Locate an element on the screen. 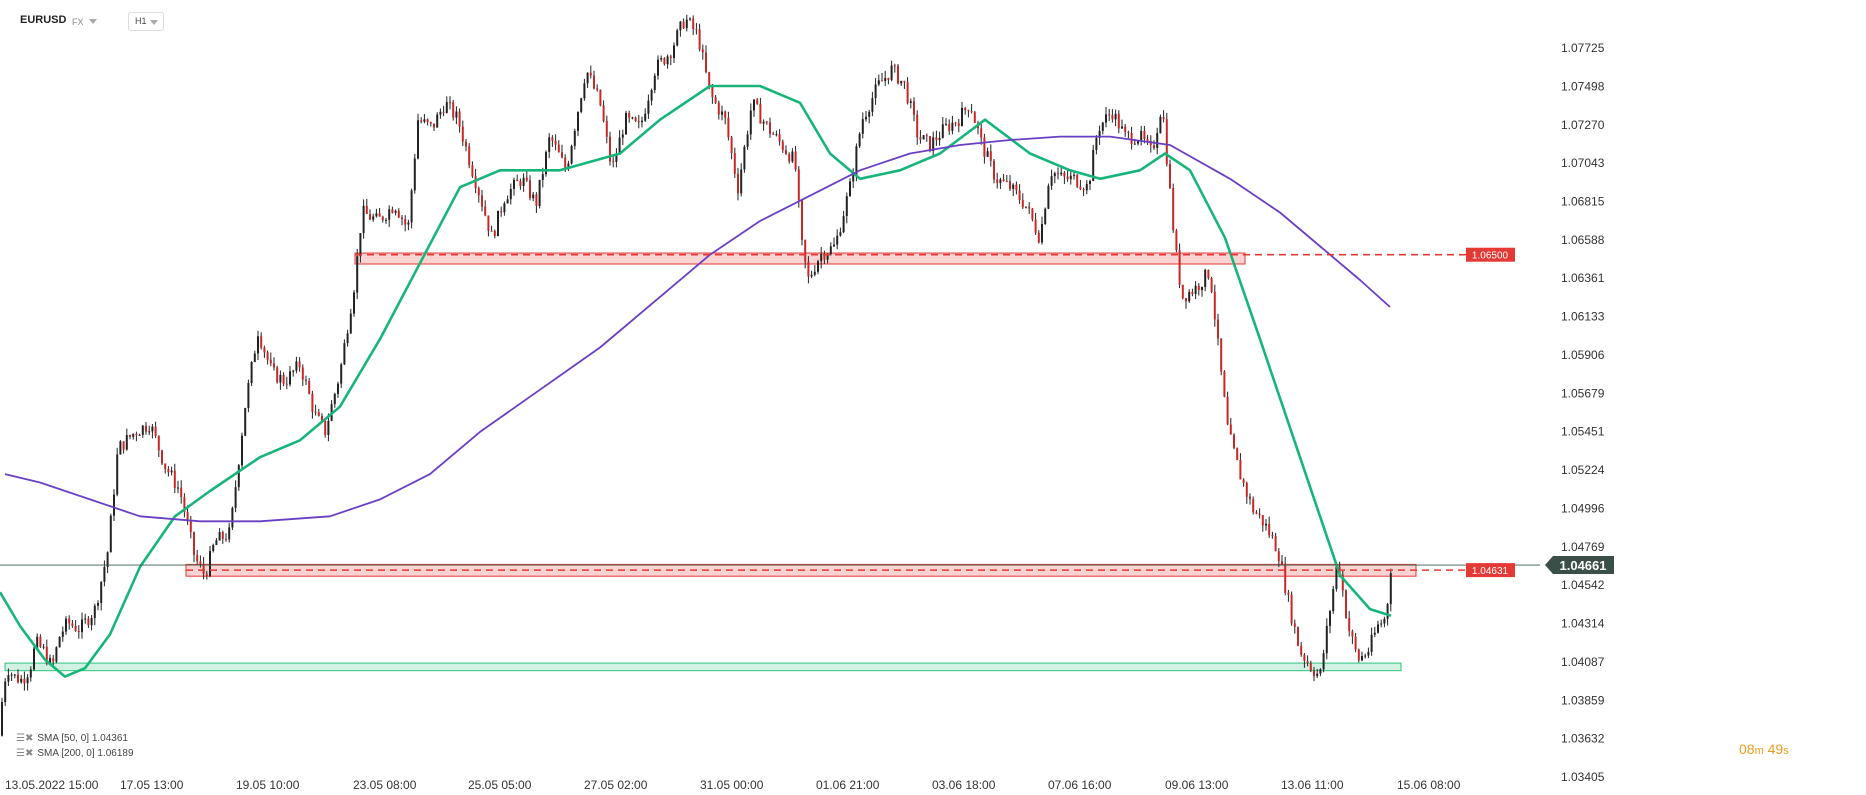 This screenshot has width=1866, height=795. y-tick-label: 1.04087 is located at coordinates (1583, 662).